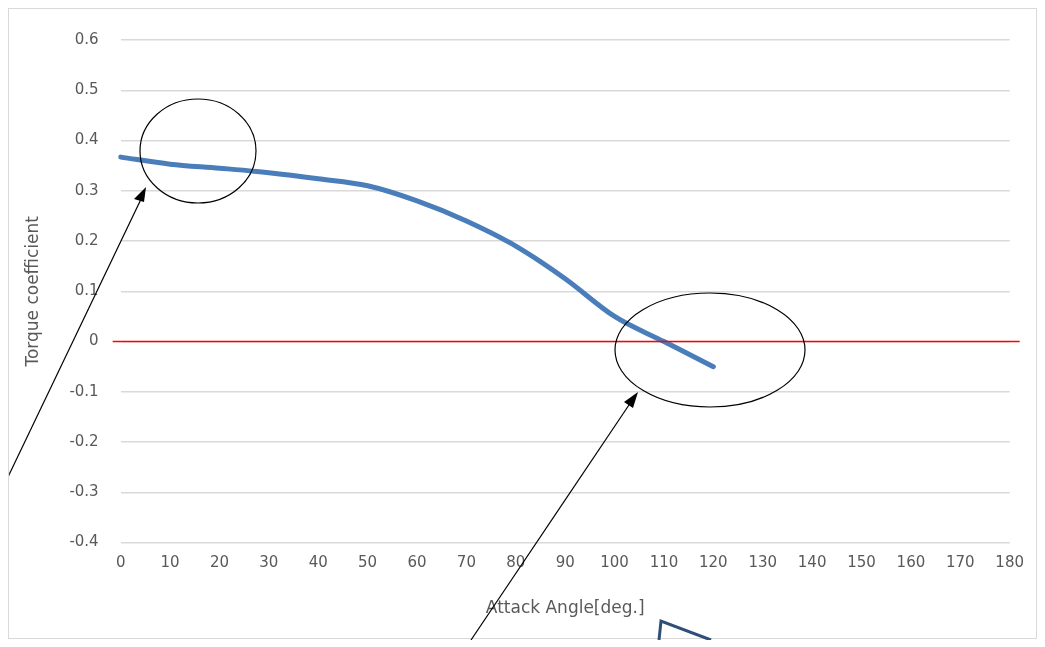 This screenshot has height=647, width=1045. What do you see at coordinates (84, 390) in the screenshot?
I see `y-tick-label: -0.1` at bounding box center [84, 390].